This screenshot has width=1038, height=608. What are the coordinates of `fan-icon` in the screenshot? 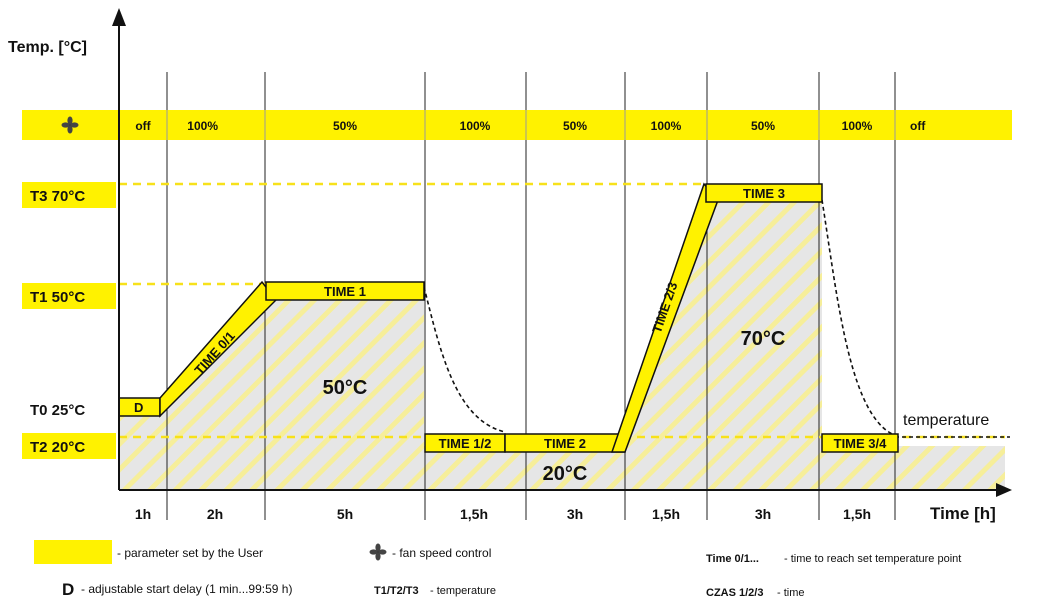 It's located at (70, 125).